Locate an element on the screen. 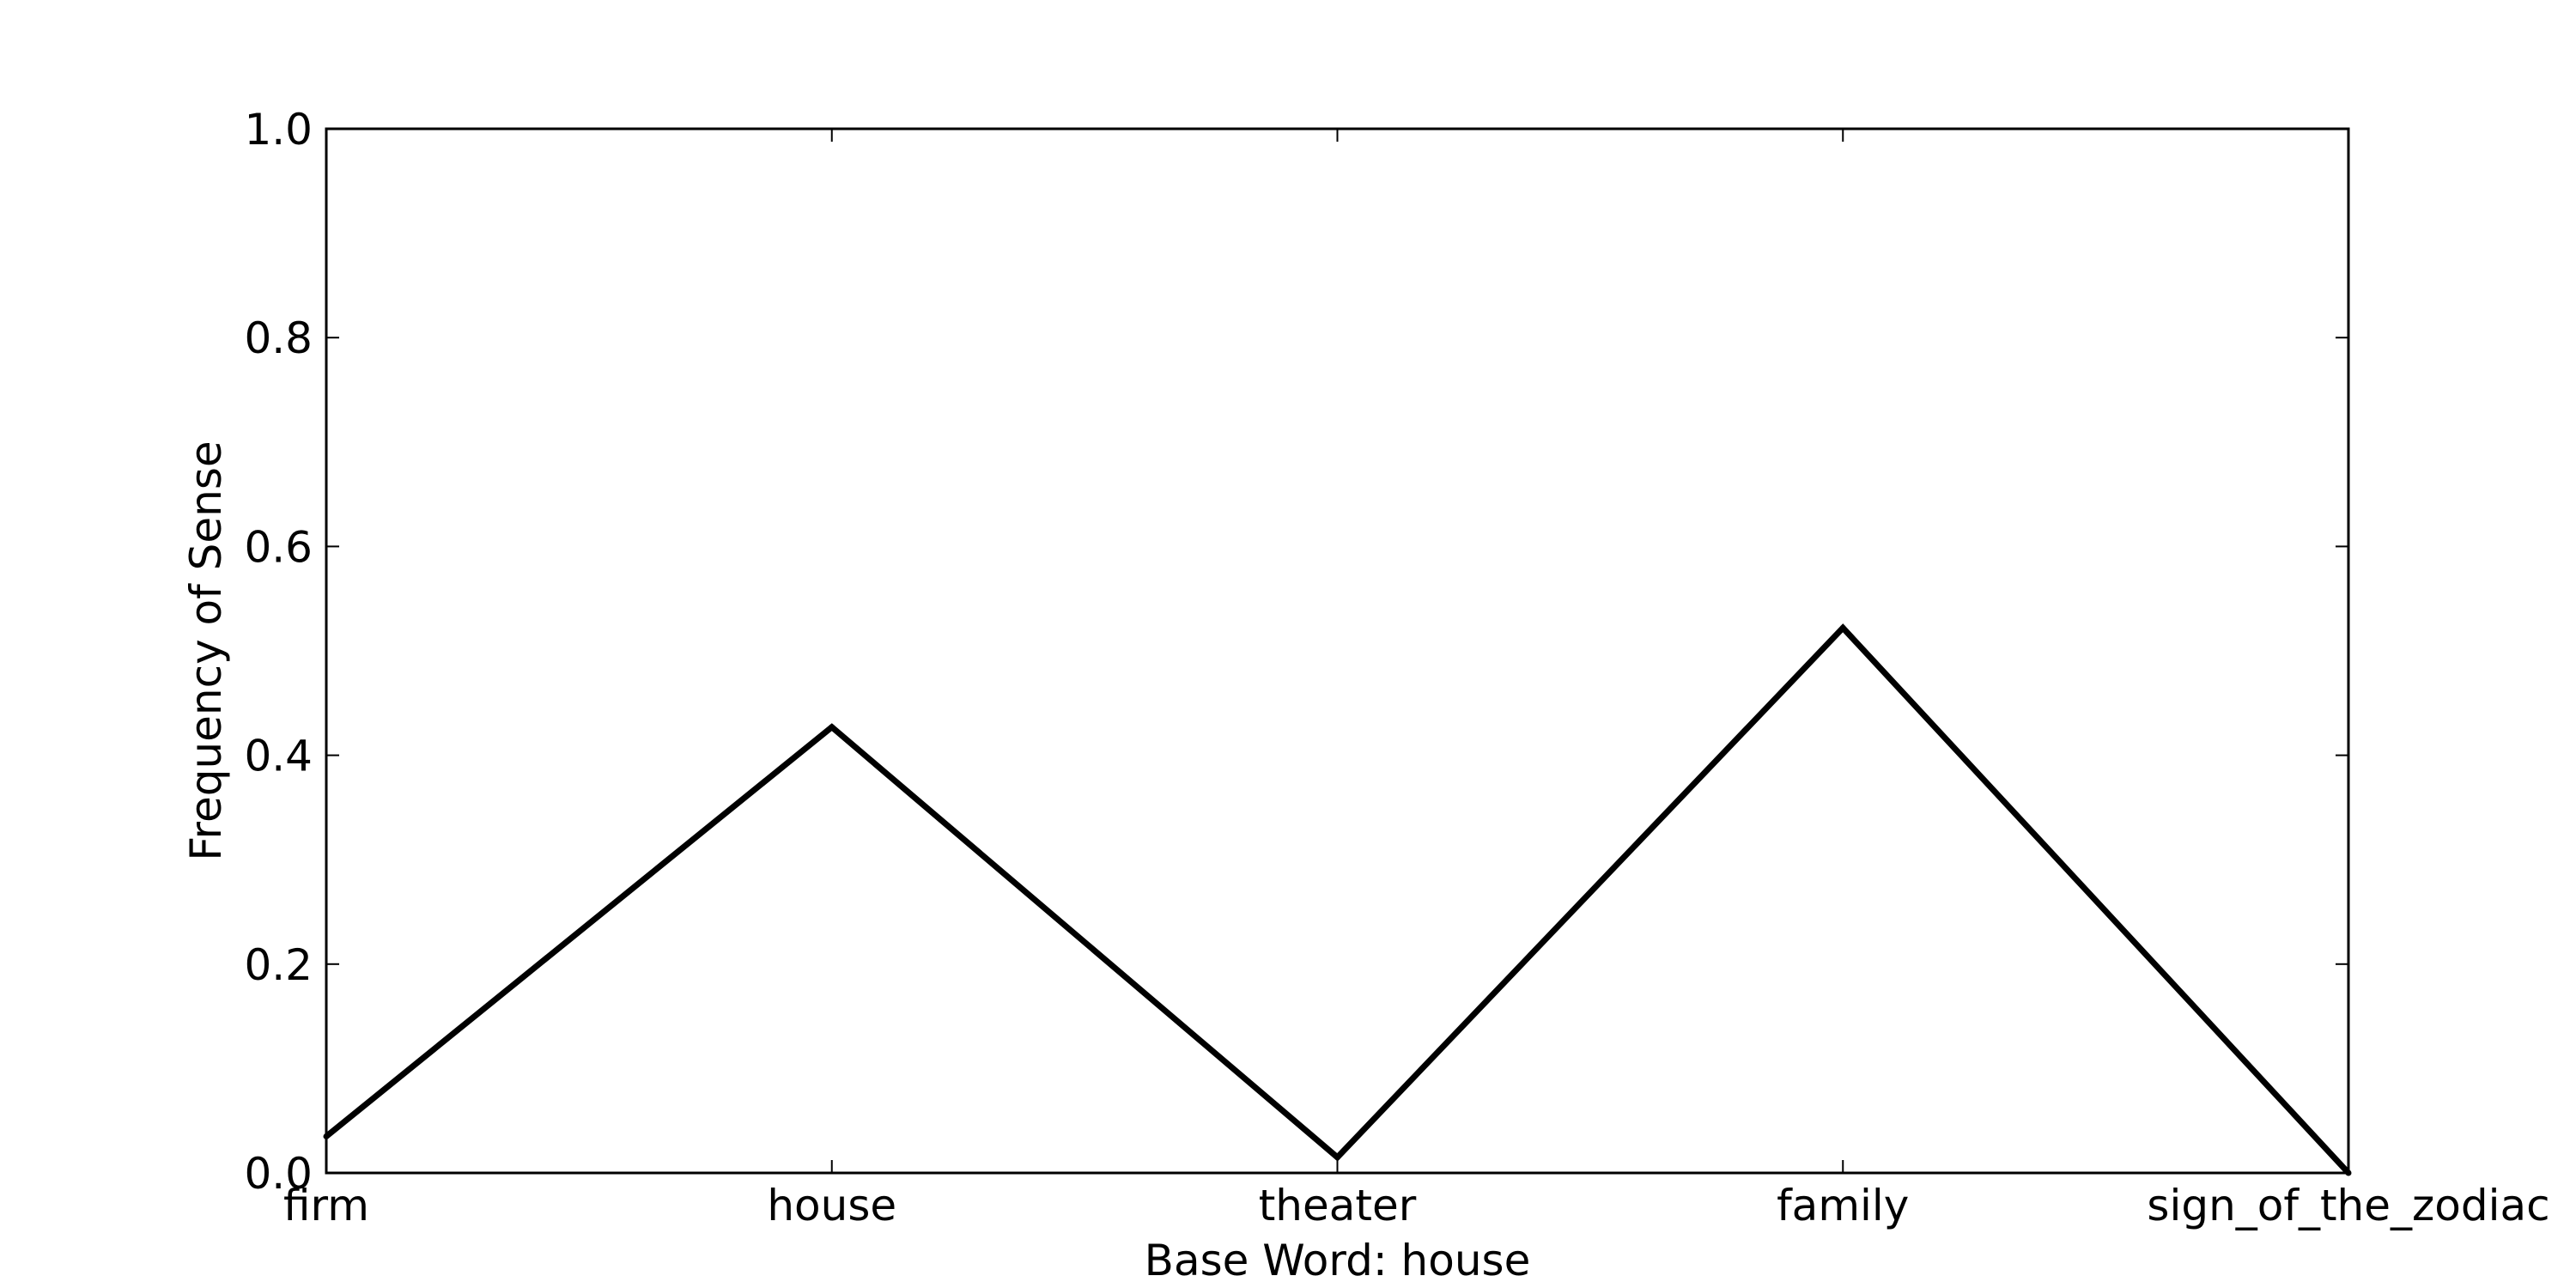 This screenshot has width=2576, height=1288. x-axis-label: Base Word: house is located at coordinates (1338, 1261).